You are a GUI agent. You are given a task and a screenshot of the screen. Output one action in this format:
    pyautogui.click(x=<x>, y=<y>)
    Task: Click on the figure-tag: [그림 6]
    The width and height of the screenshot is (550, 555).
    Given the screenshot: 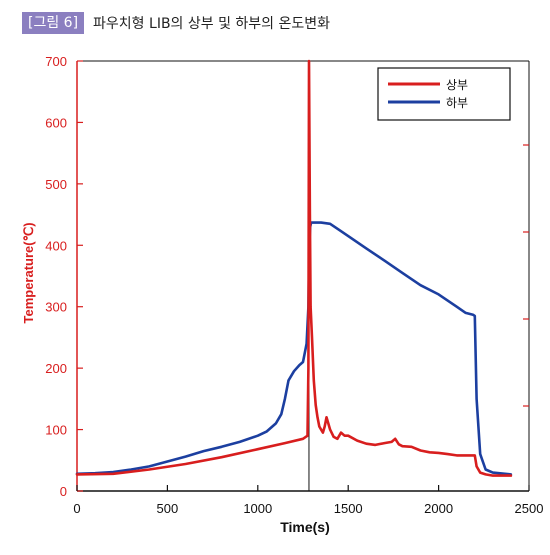 What is the action you would take?
    pyautogui.click(x=53, y=23)
    